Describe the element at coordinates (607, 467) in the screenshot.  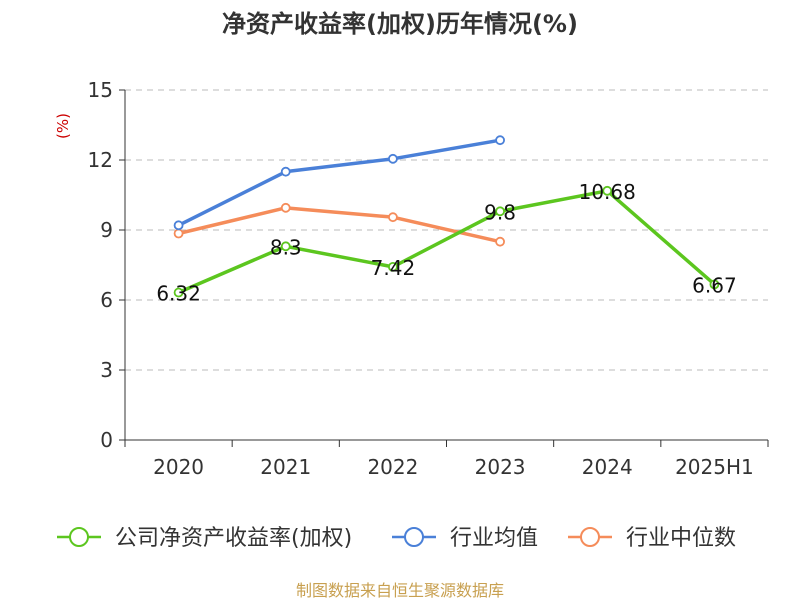
I see `x-tick-label: 2024` at that location.